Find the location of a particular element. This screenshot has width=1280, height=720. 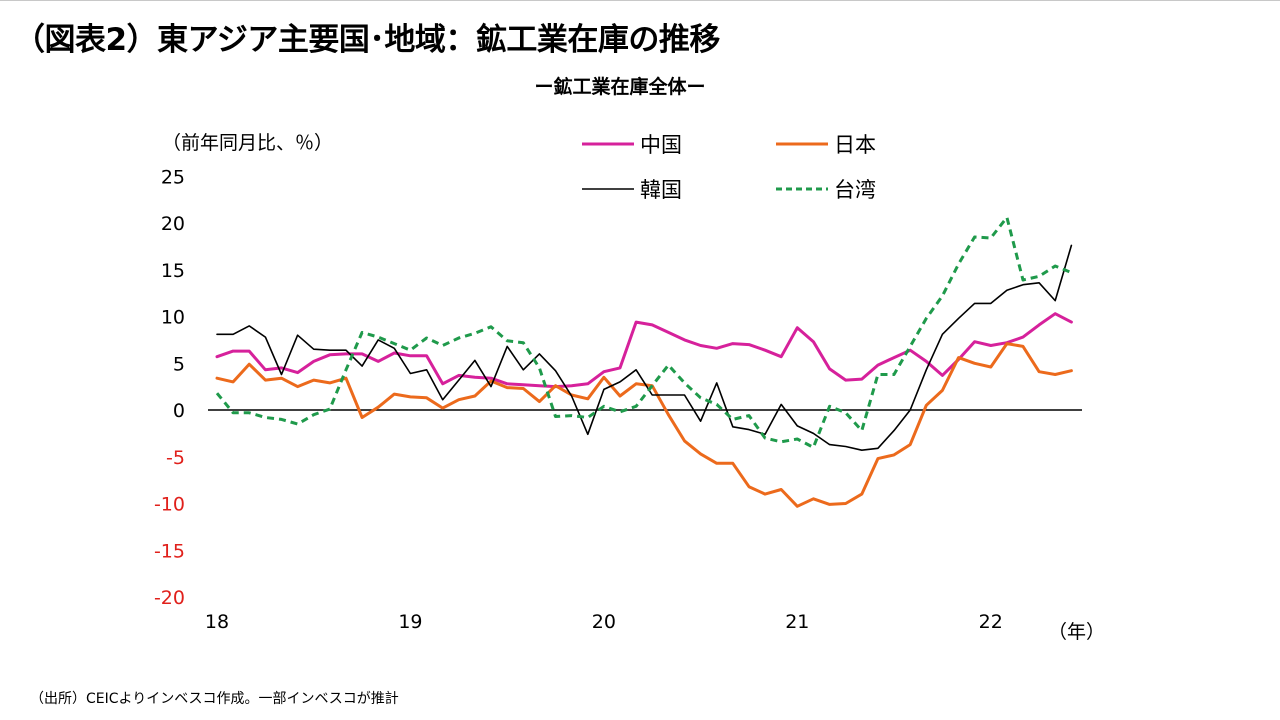

legend-swatch-china is located at coordinates (608, 144).